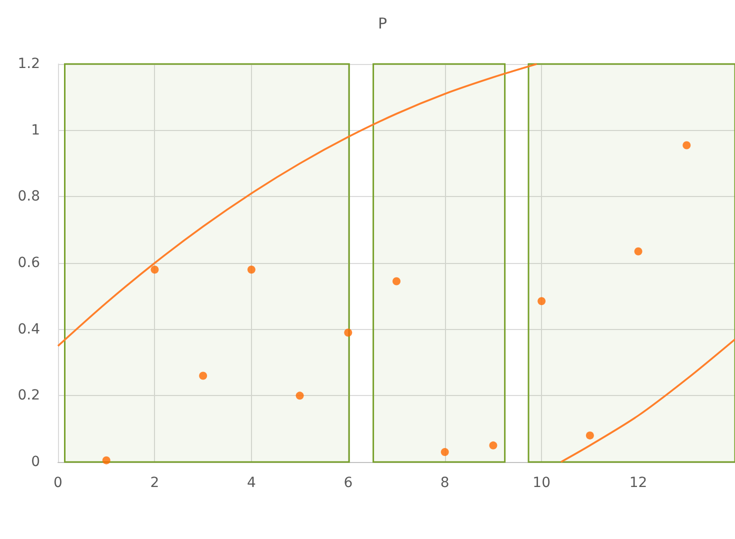 The width and height of the screenshot is (735, 539). I want to click on y-tick-label: 0.4, so click(29, 329).